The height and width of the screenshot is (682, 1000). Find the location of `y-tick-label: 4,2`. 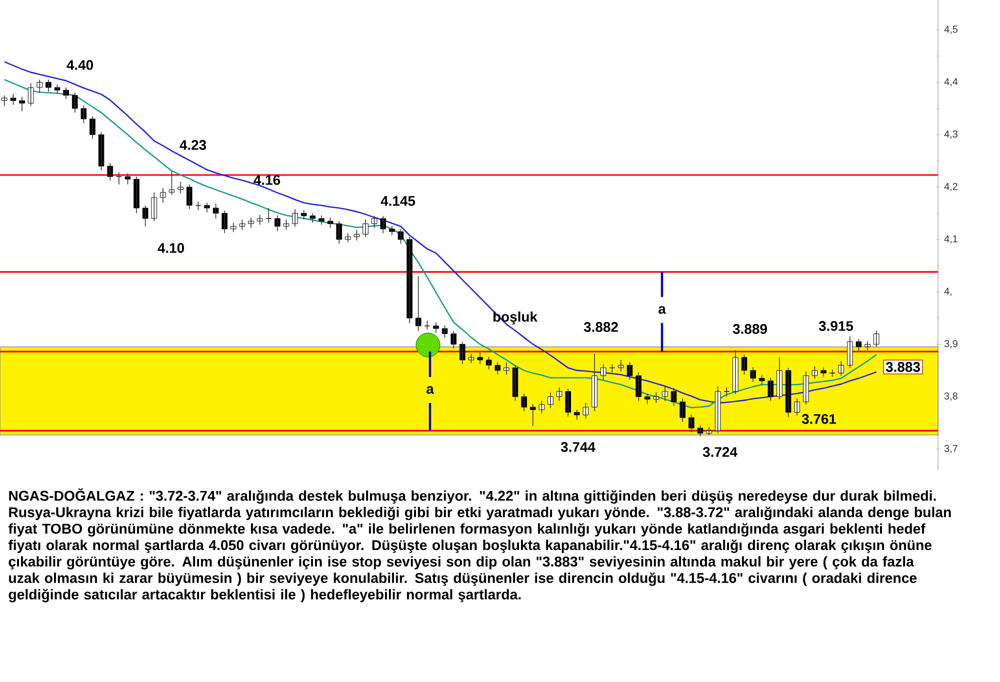

y-tick-label: 4,2 is located at coordinates (951, 187).